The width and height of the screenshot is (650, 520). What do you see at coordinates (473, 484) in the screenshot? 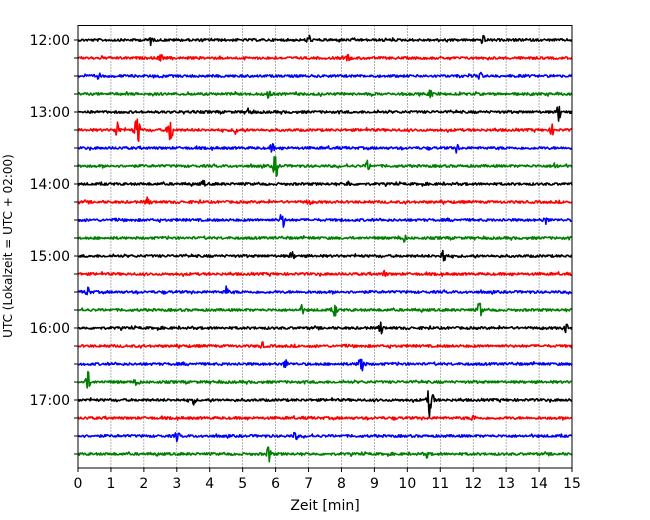
I see `x-tick-label: 12` at bounding box center [473, 484].